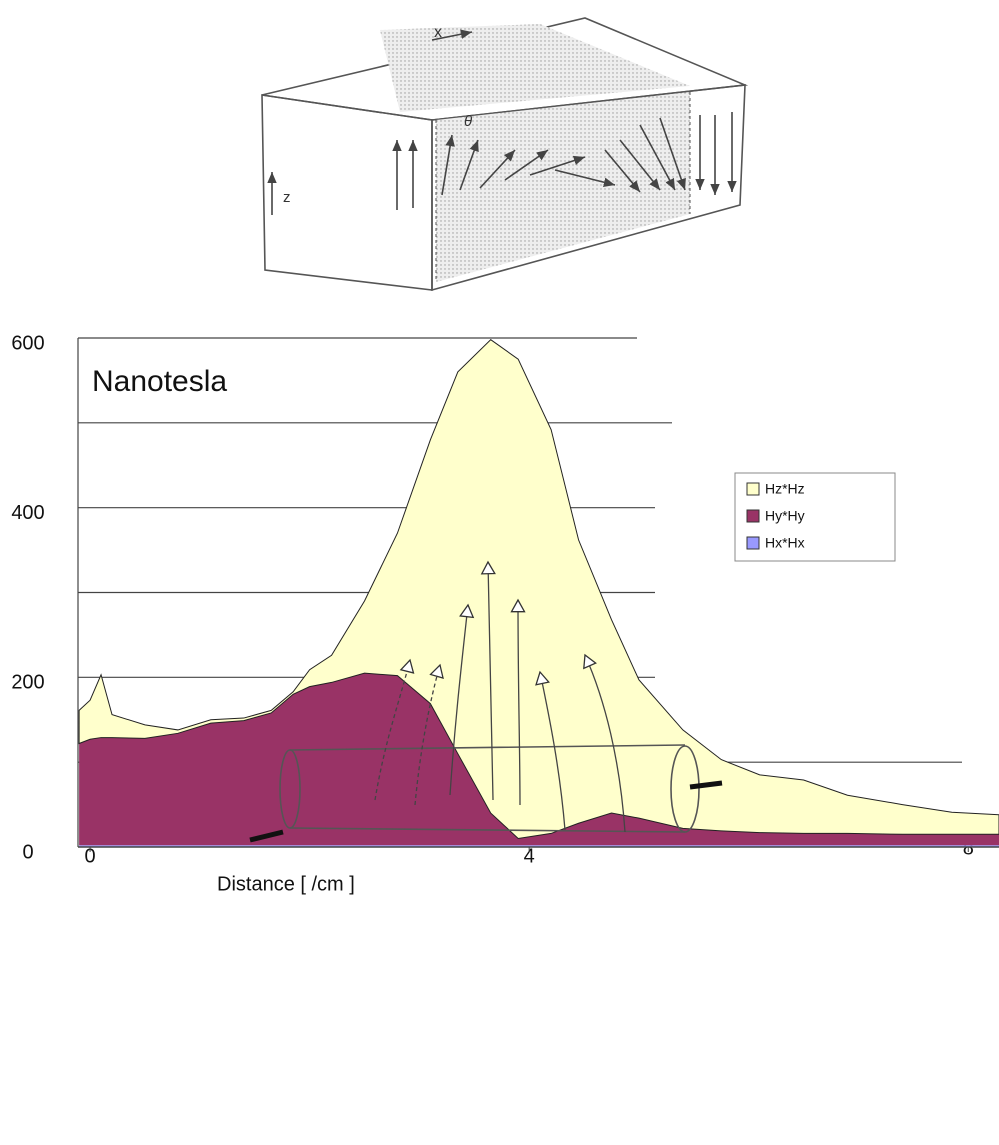 Image resolution: width=999 pixels, height=1145 pixels. I want to click on y-tick-label: 400, so click(27, 513).